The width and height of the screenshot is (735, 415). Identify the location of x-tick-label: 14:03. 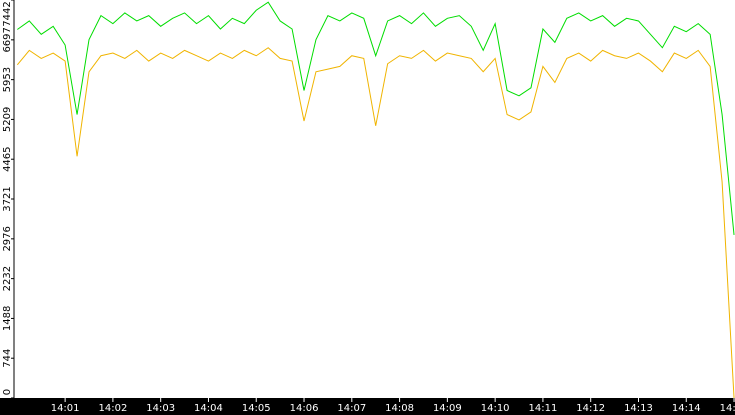
(160, 408).